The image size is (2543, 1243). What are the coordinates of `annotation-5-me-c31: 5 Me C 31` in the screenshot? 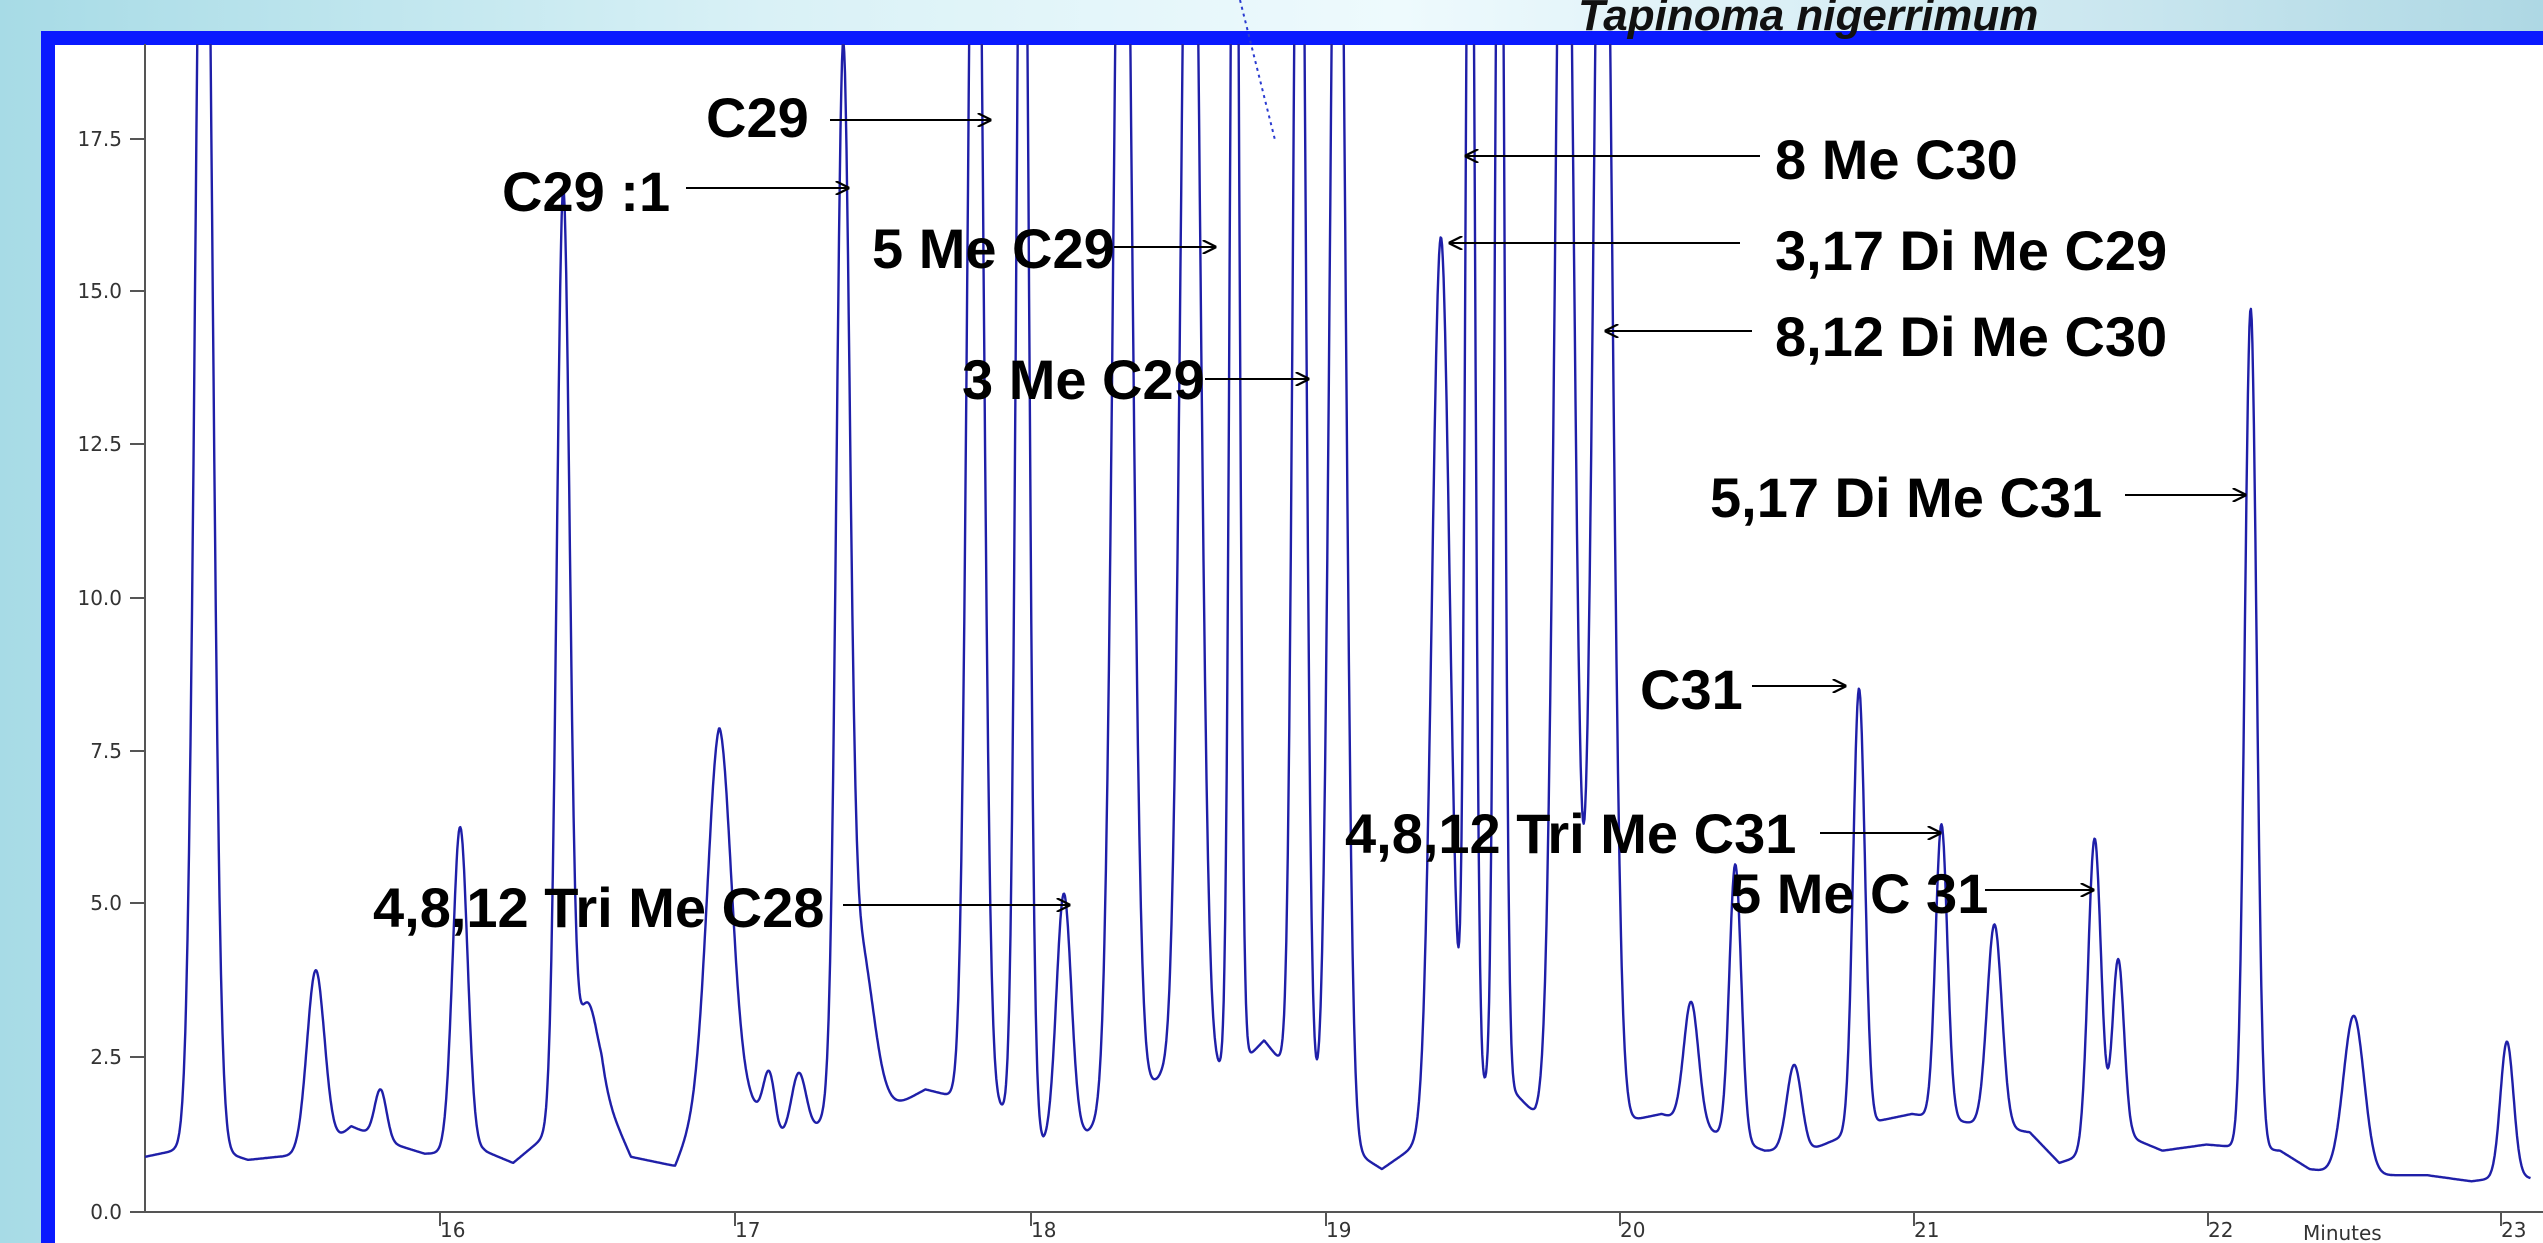 It's located at (1911, 893).